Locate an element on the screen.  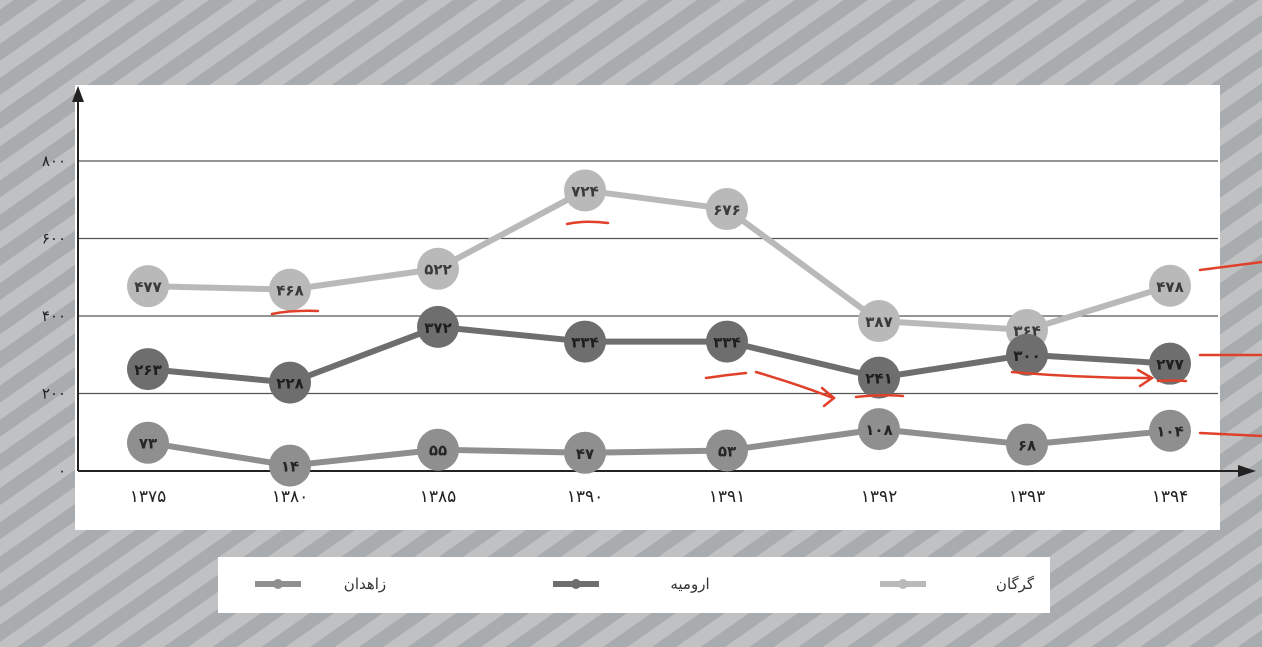
data-label: ۱۰۴ is located at coordinates (1169, 432).